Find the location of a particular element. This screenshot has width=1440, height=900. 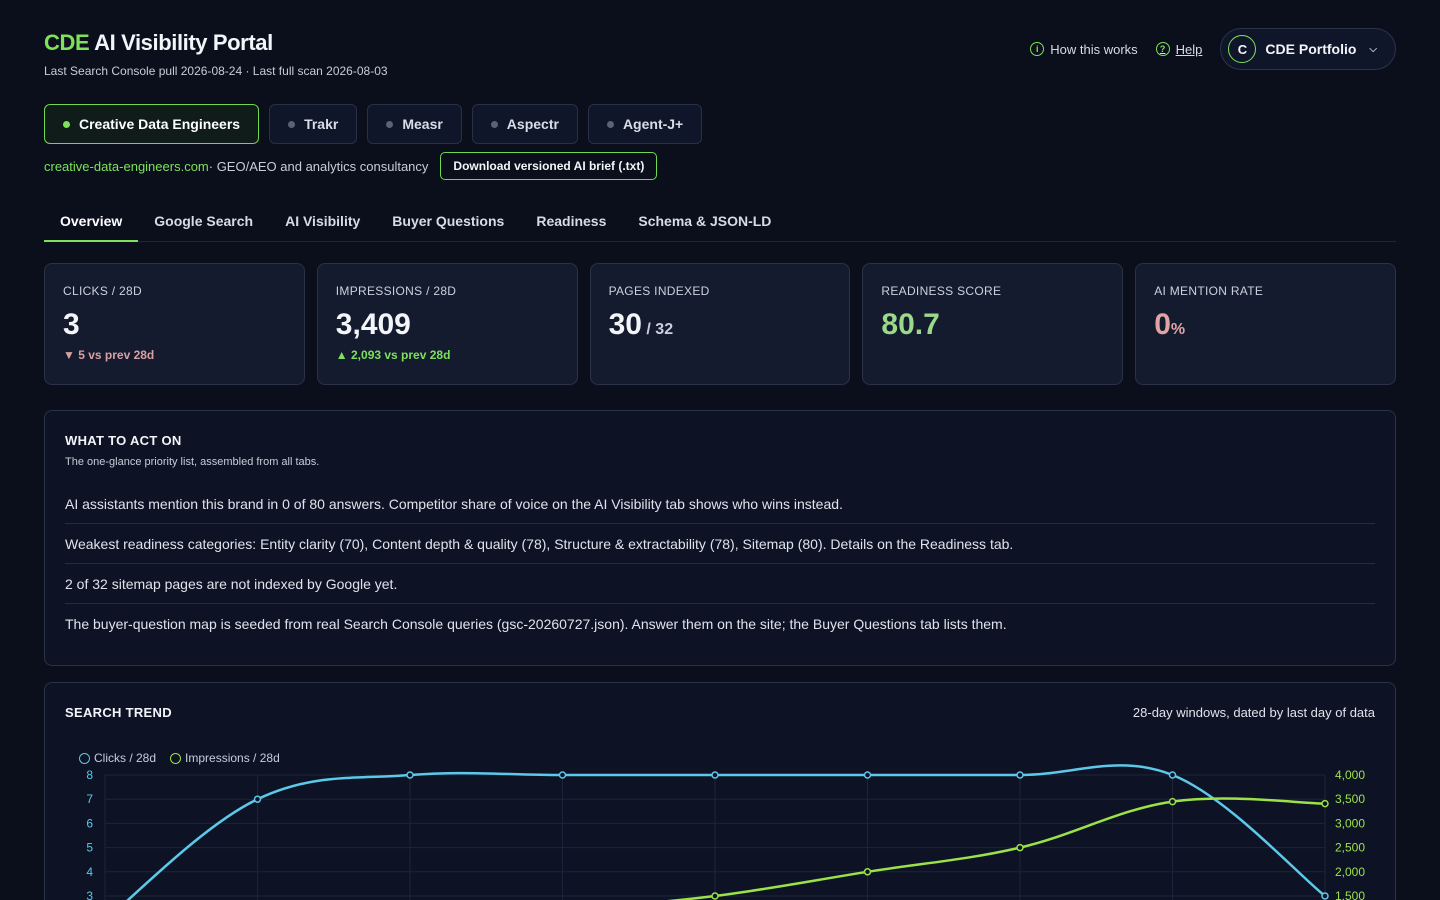

y-left-tick-label: 7 is located at coordinates (89, 799).